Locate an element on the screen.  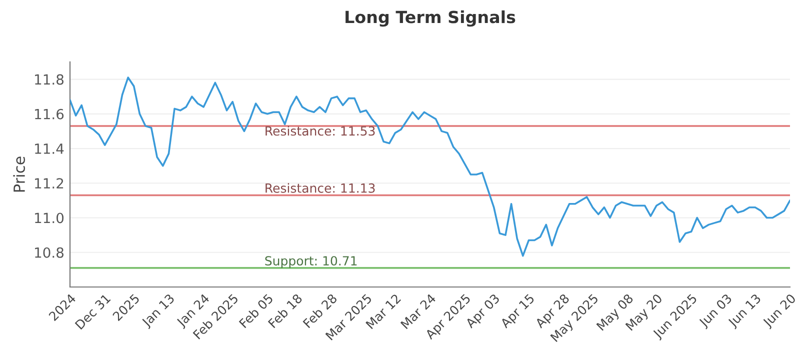
ref-line-label: Resistance: 11.13 is located at coordinates (320, 188).